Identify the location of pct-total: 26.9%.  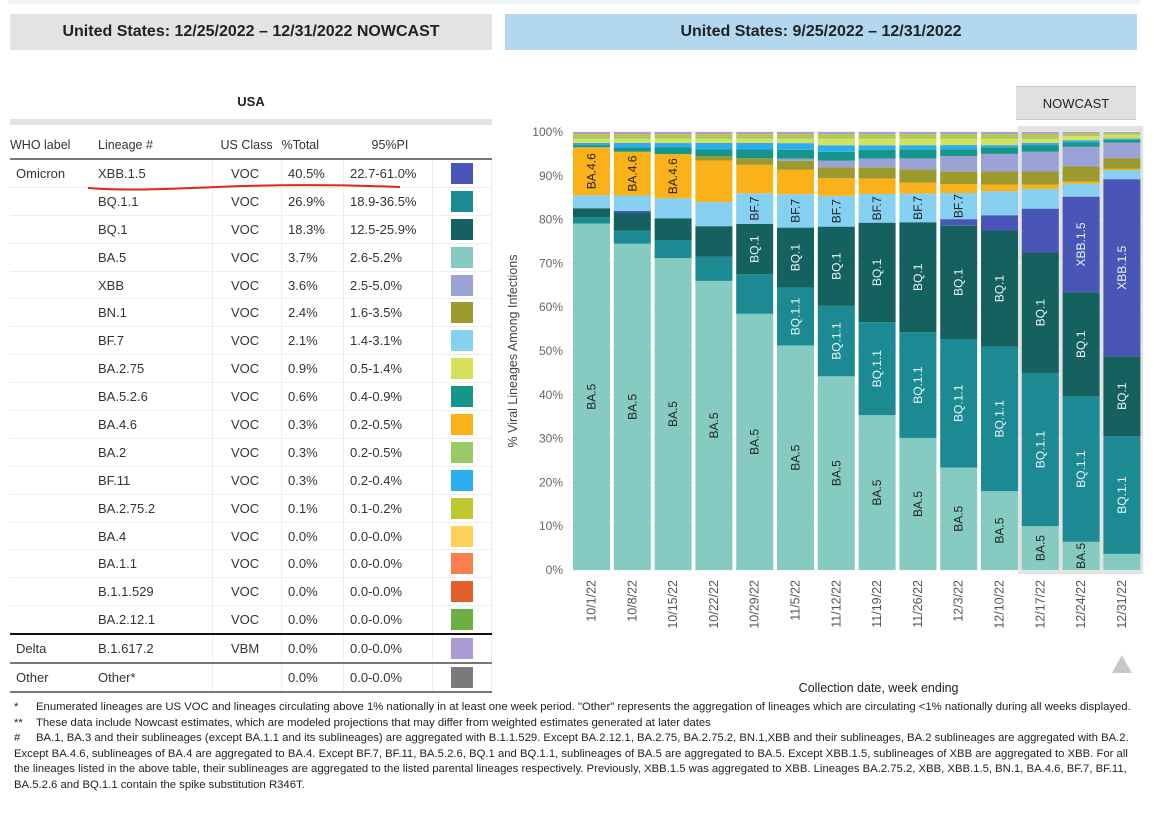
(312, 201).